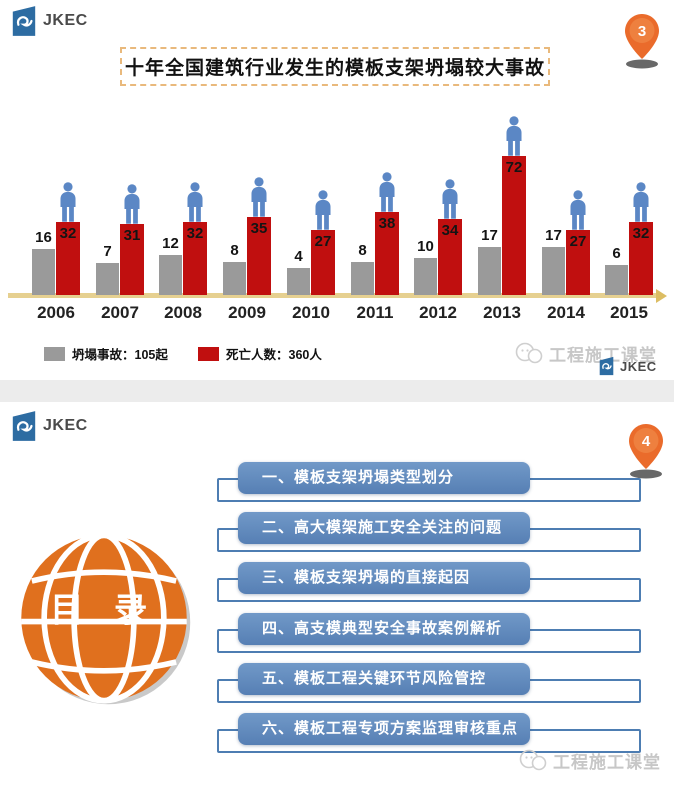 The height and width of the screenshot is (801, 674). I want to click on bar-deaths-2013, so click(514, 225).